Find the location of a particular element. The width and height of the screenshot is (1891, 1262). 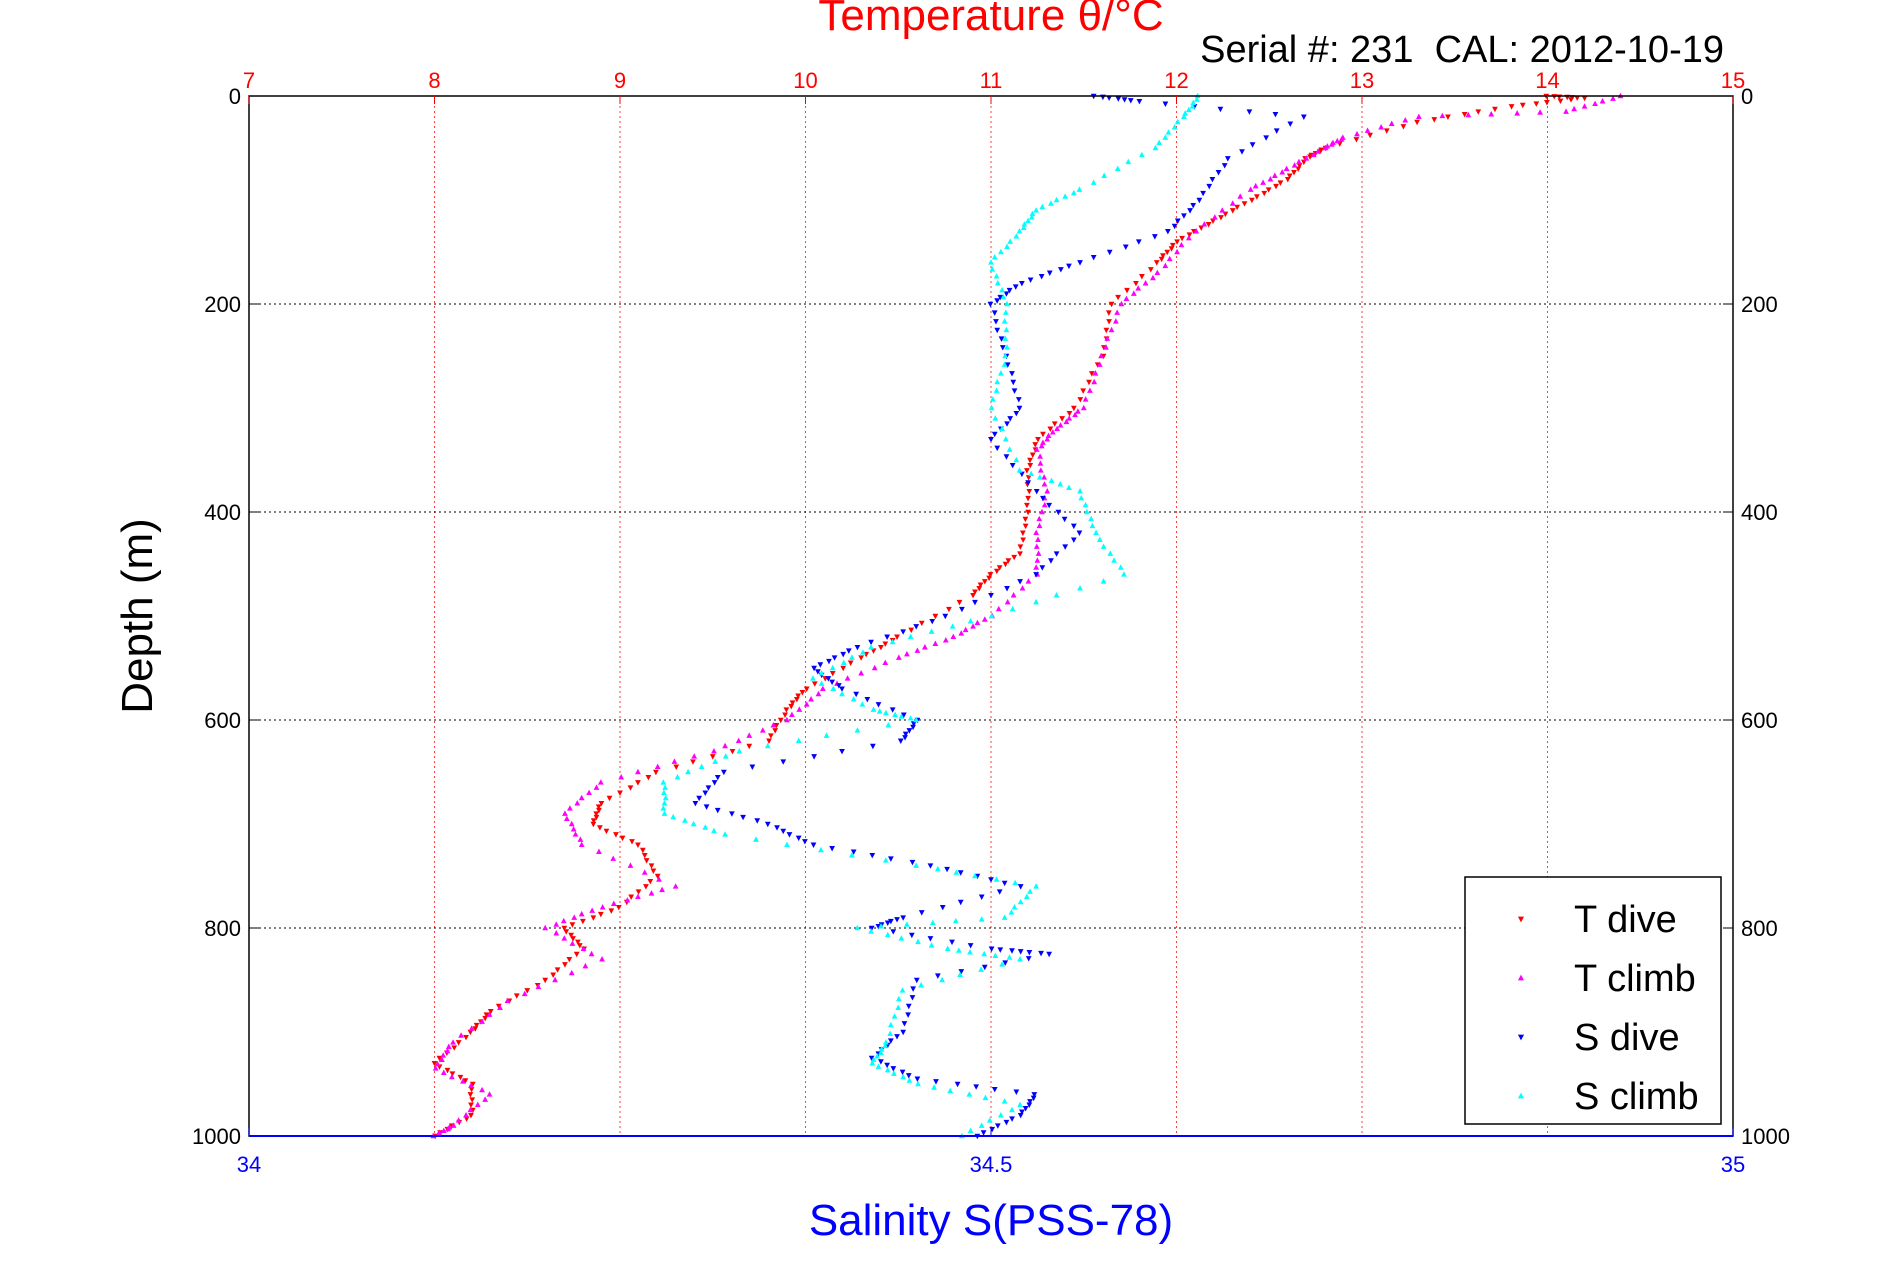

depth-tick-label: 600 is located at coordinates (222, 720).